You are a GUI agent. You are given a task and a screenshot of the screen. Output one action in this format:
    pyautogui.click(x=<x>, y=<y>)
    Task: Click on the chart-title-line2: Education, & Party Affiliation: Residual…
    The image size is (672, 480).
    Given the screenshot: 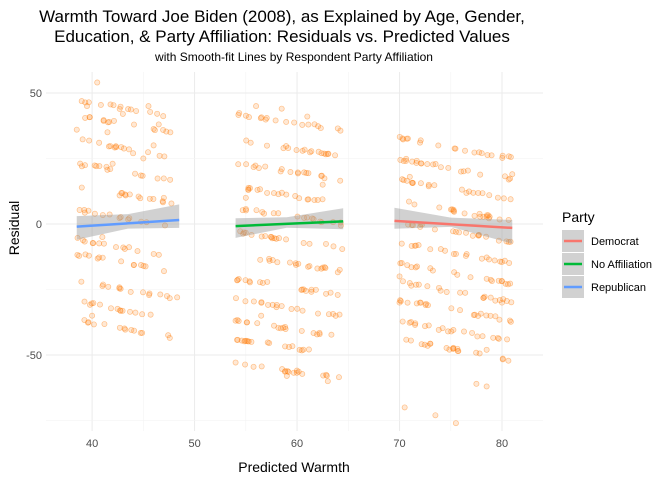 What is the action you would take?
    pyautogui.click(x=282, y=36)
    